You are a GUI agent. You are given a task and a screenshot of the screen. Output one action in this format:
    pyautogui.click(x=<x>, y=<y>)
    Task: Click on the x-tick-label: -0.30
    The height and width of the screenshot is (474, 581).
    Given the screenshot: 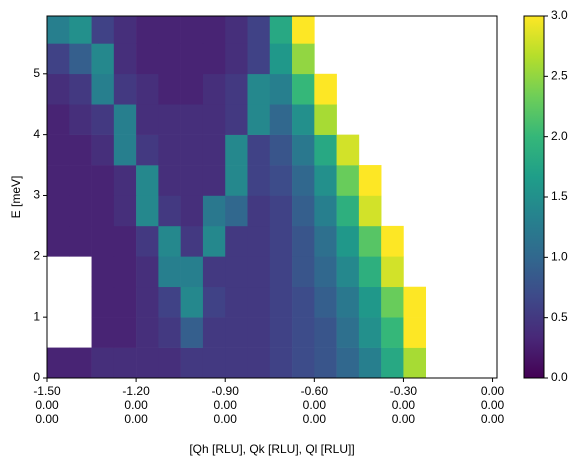 What is the action you would take?
    pyautogui.click(x=404, y=391)
    